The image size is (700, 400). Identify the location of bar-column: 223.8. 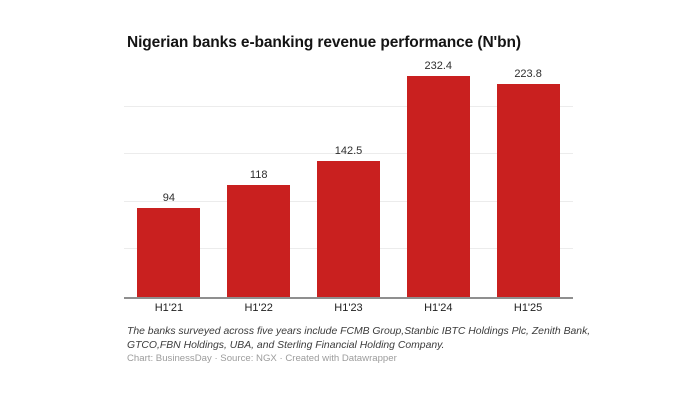
(528, 178).